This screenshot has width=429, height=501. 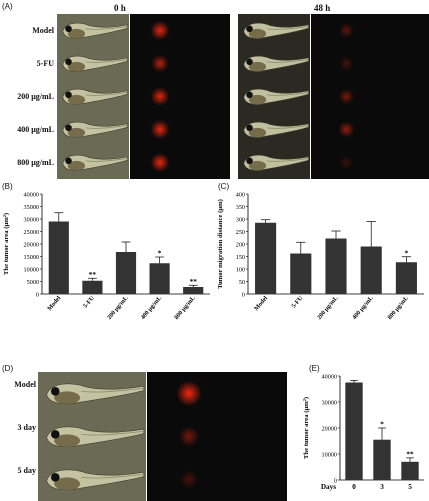 I want to click on row-label-d: Model, so click(x=25, y=384).